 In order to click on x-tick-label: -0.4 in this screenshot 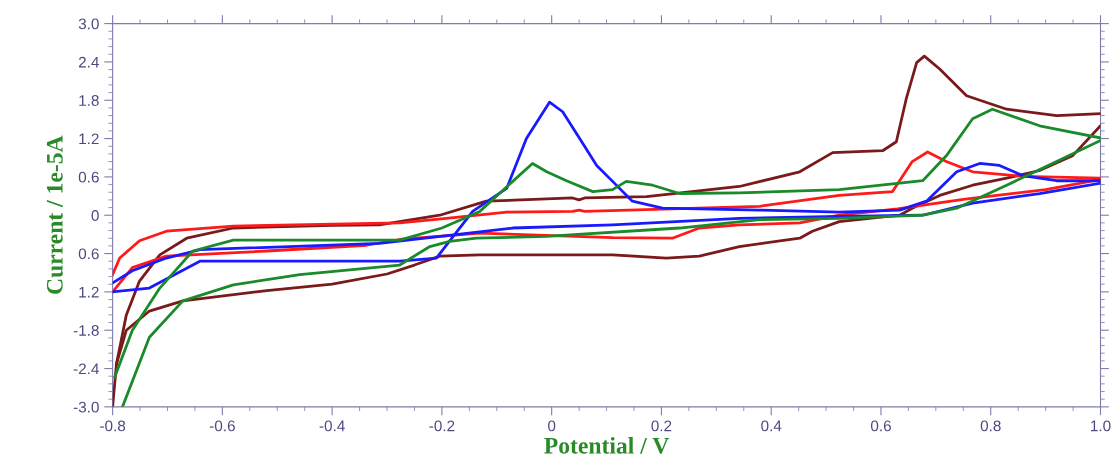, I will do `click(332, 426)`.